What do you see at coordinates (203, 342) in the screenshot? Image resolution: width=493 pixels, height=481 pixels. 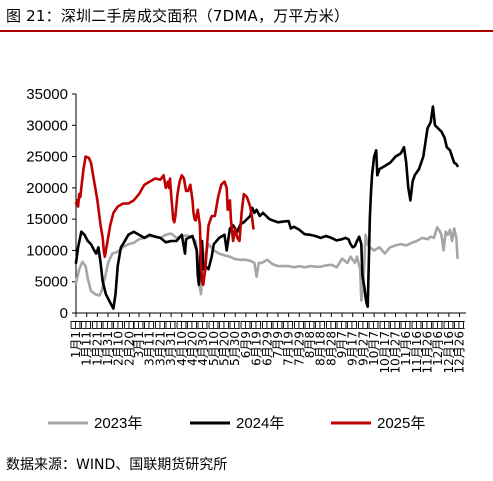 I see `x-tick-label: 4月30日` at bounding box center [203, 342].